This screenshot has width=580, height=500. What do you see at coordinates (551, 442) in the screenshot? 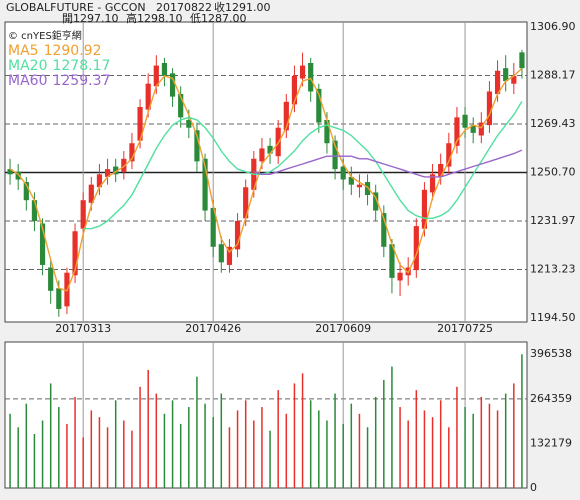
I see `y2-tick-label: 132179` at bounding box center [551, 442].